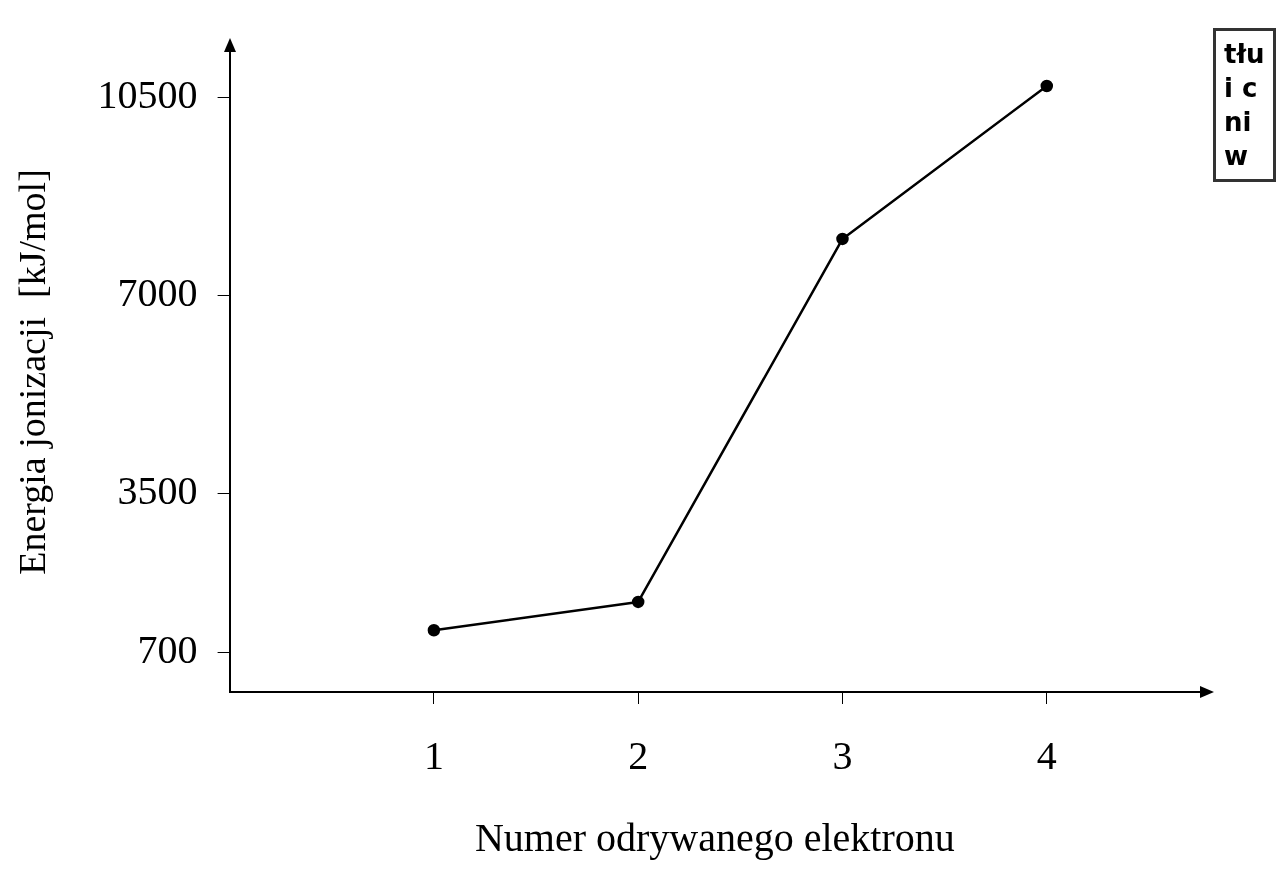 The height and width of the screenshot is (883, 1288). Describe the element at coordinates (1046, 755) in the screenshot. I see `x-tick-label: 4` at that location.